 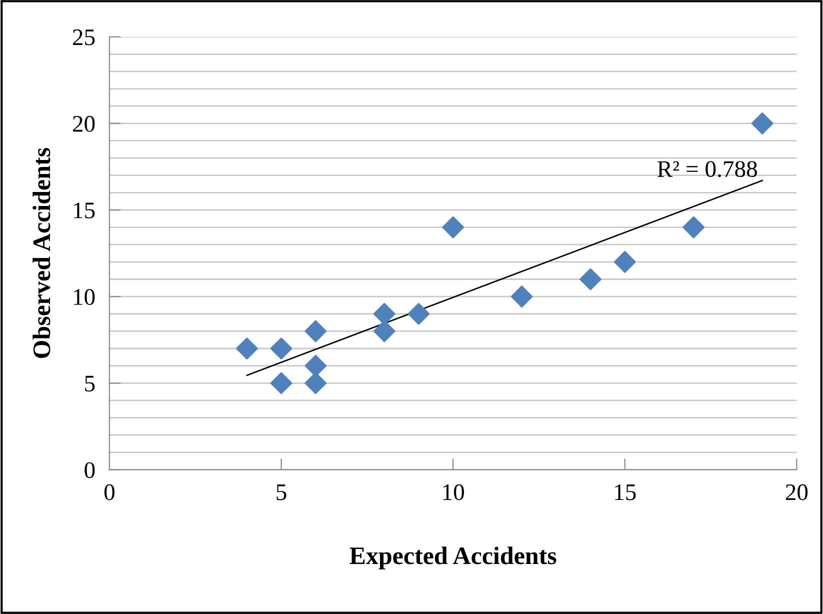 What do you see at coordinates (281, 492) in the screenshot?
I see `x-tick-label: 5` at bounding box center [281, 492].